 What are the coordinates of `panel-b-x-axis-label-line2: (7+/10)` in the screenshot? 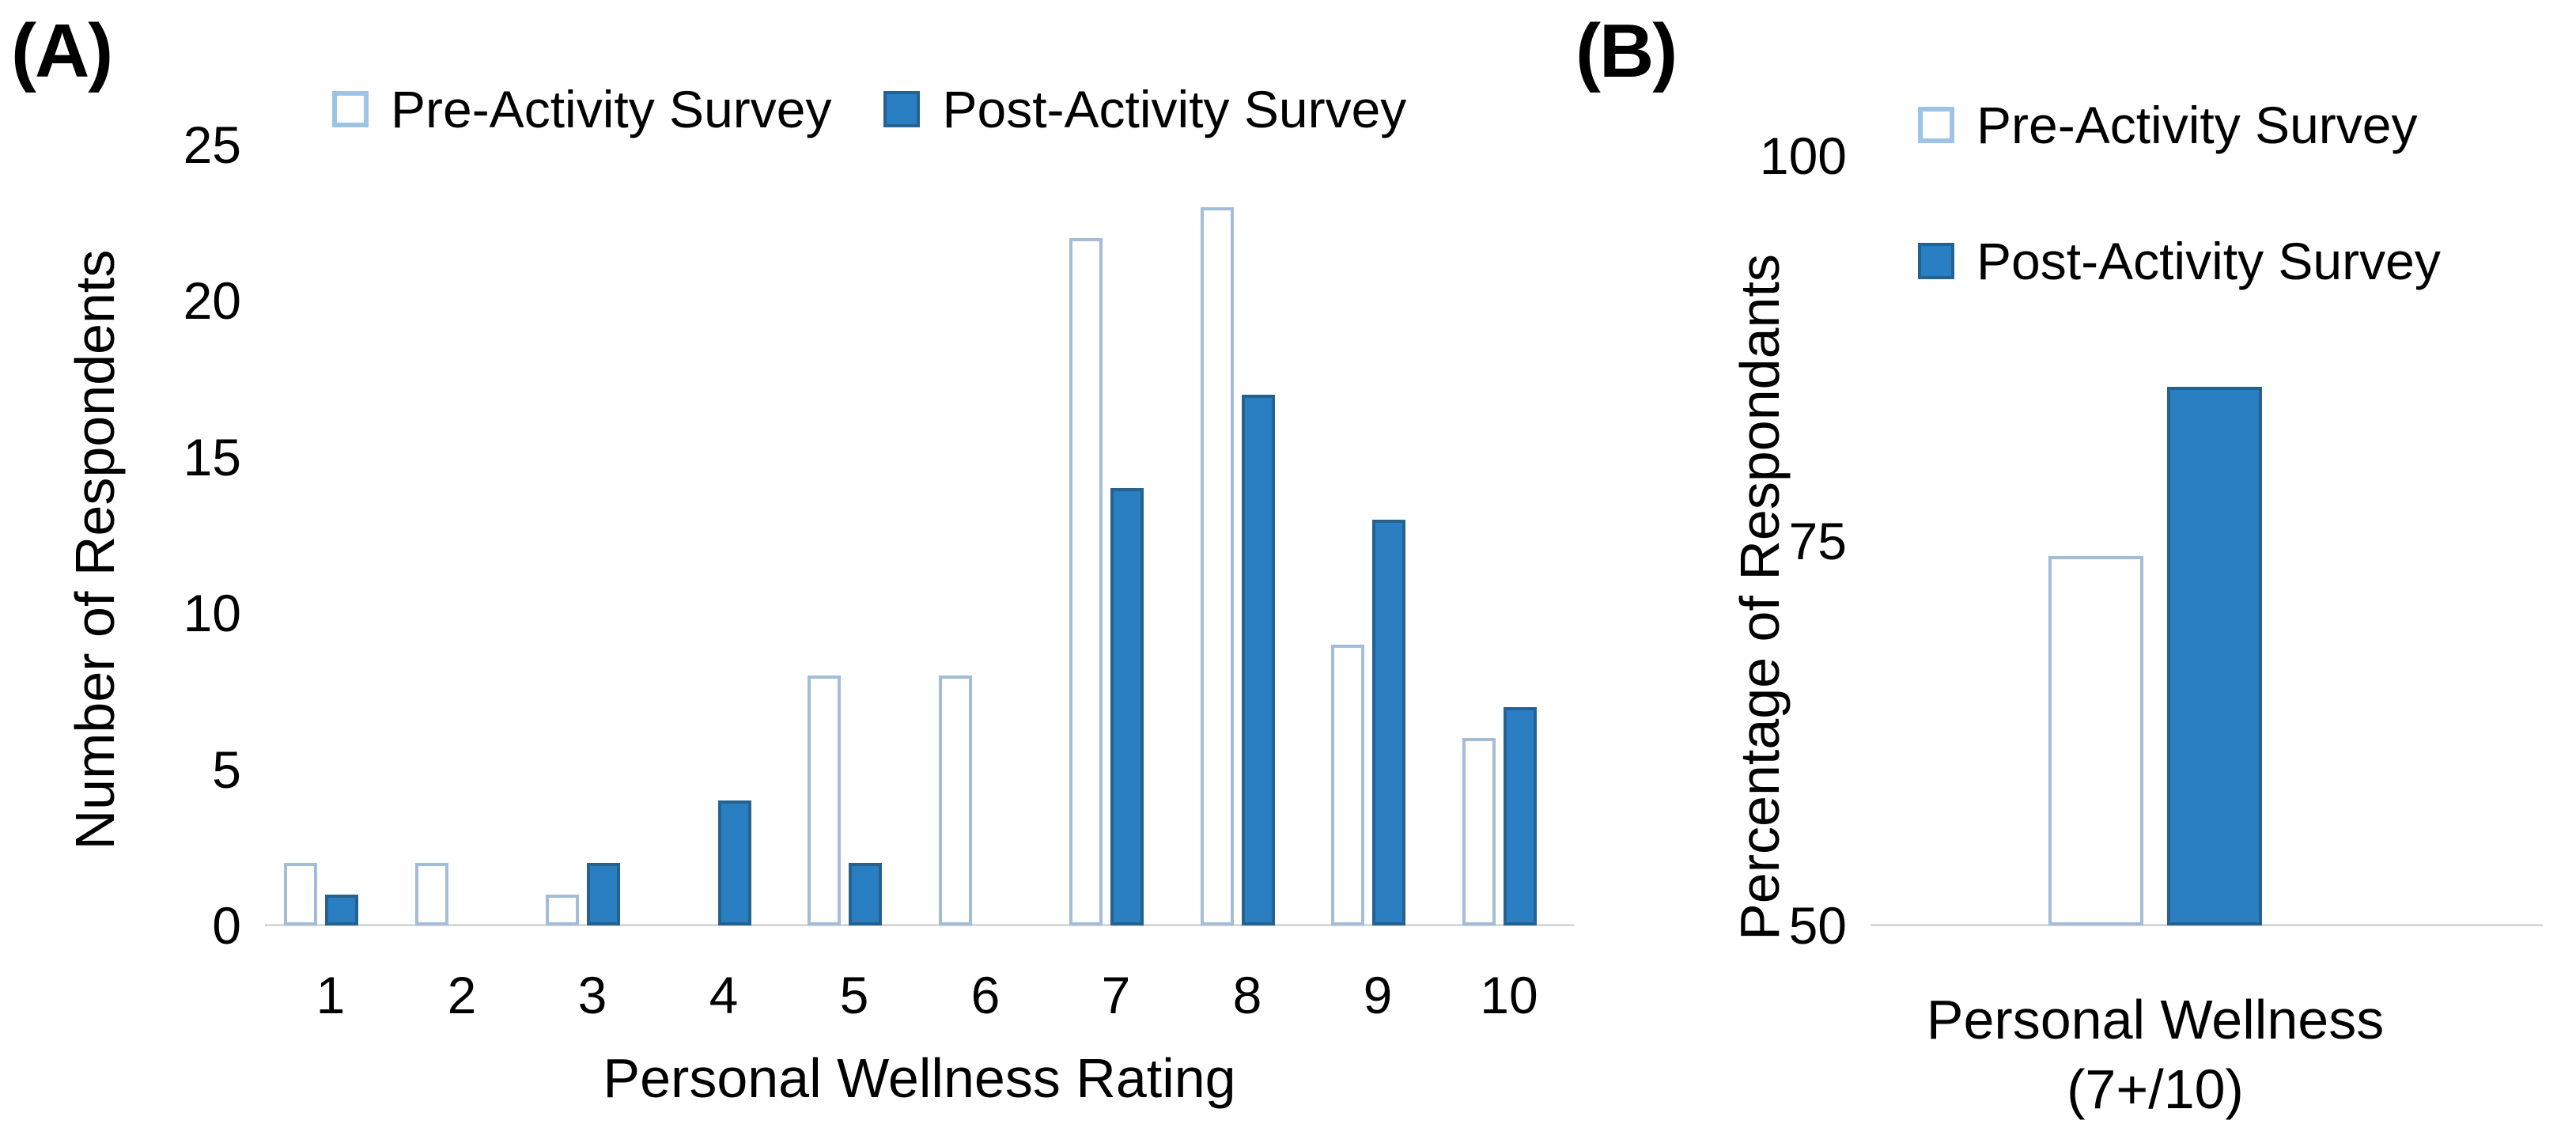 It's located at (2155, 1089).